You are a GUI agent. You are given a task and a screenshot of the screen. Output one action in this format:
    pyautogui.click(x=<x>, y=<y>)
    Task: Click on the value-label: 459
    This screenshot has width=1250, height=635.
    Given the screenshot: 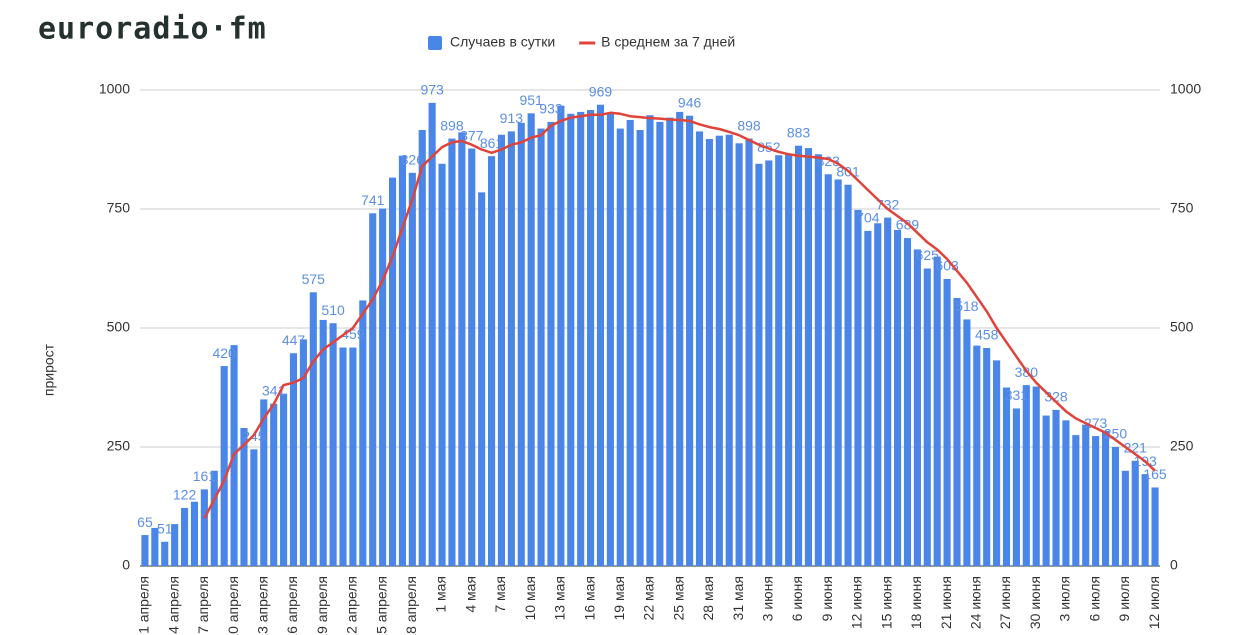 What is the action you would take?
    pyautogui.click(x=353, y=334)
    